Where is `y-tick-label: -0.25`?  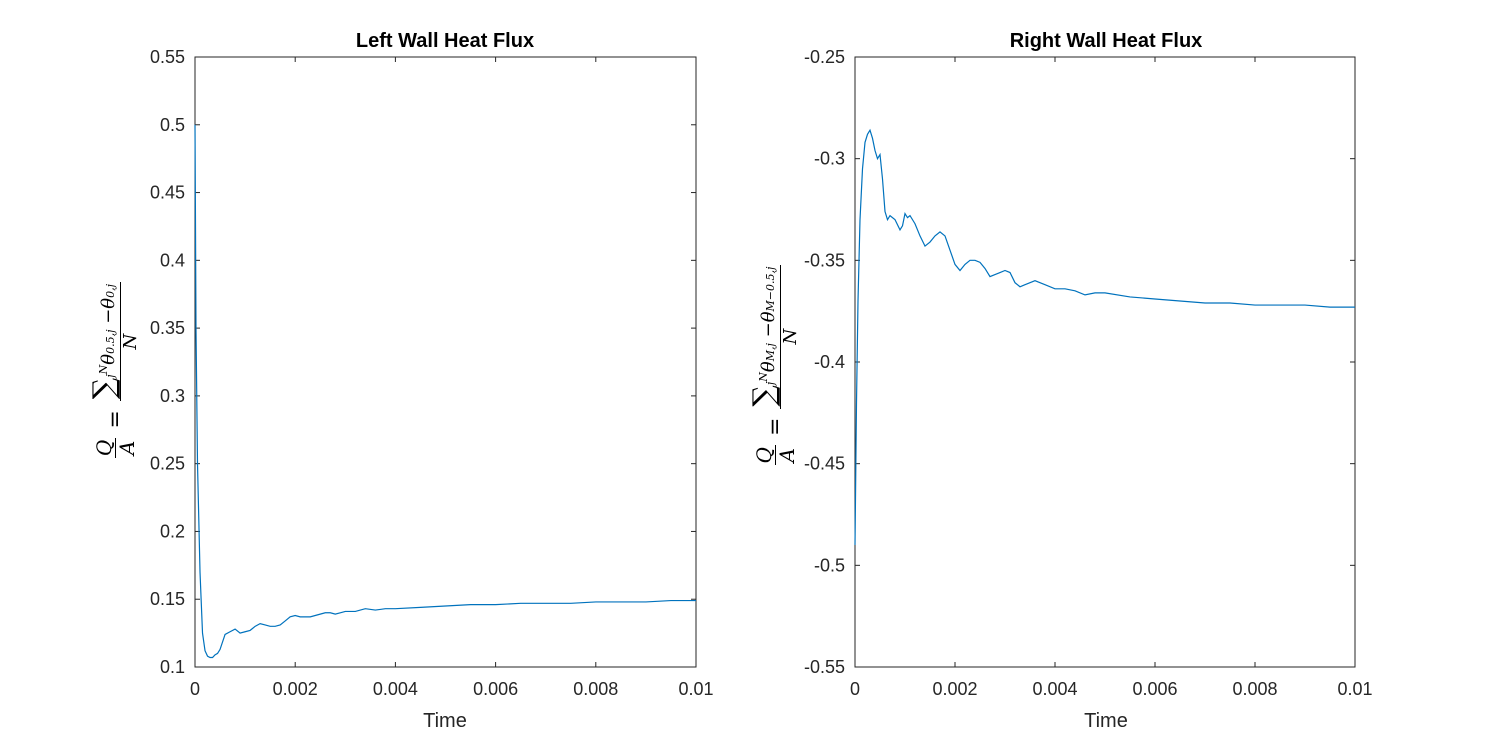 y-tick-label: -0.25 is located at coordinates (824, 57).